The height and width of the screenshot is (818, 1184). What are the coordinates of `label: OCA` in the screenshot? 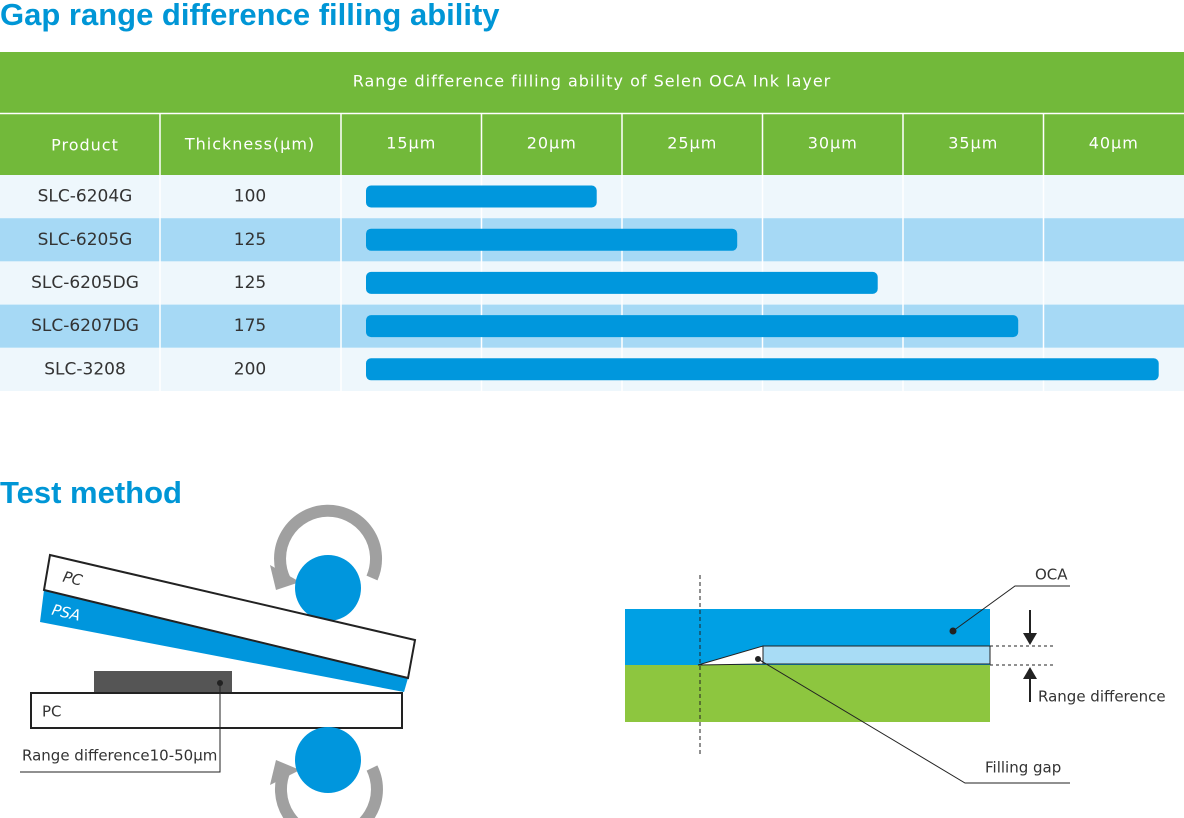 It's located at (1051, 575).